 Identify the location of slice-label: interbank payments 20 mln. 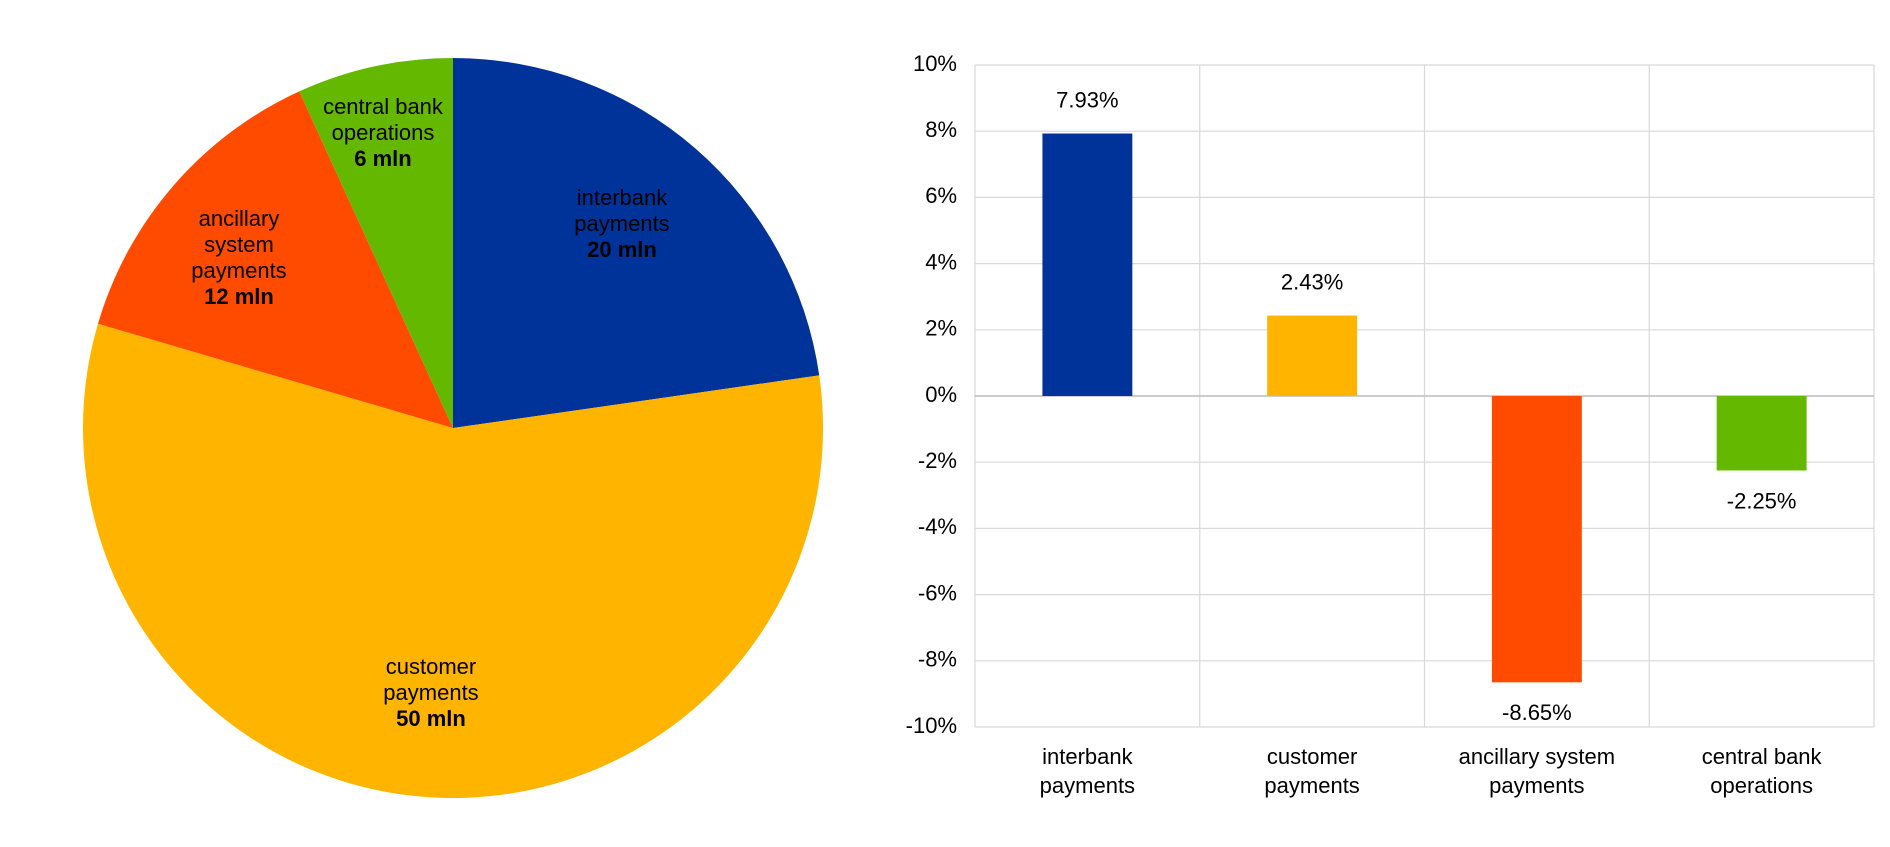
(622, 224).